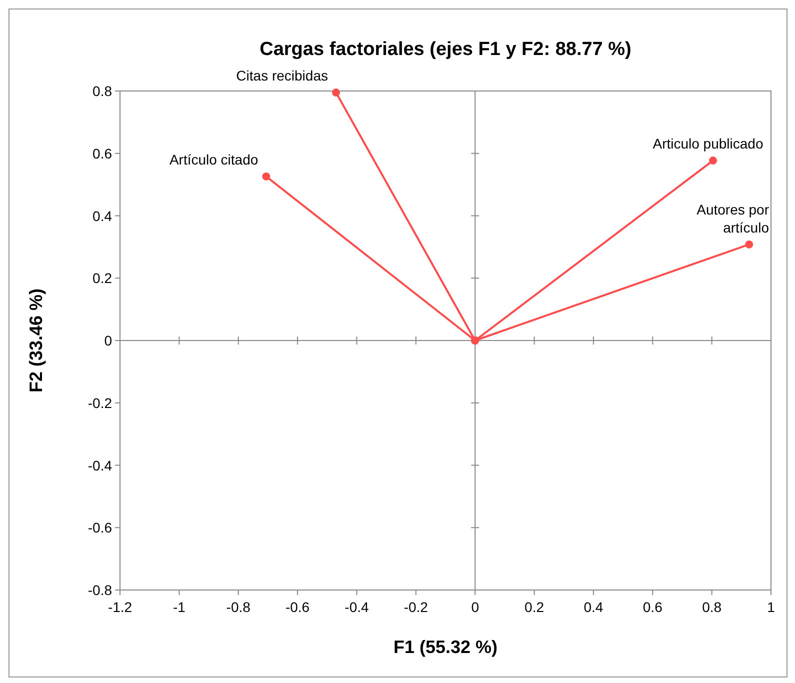 The height and width of the screenshot is (683, 795). Describe the element at coordinates (100, 465) in the screenshot. I see `y-tick-label: -0.4` at that location.